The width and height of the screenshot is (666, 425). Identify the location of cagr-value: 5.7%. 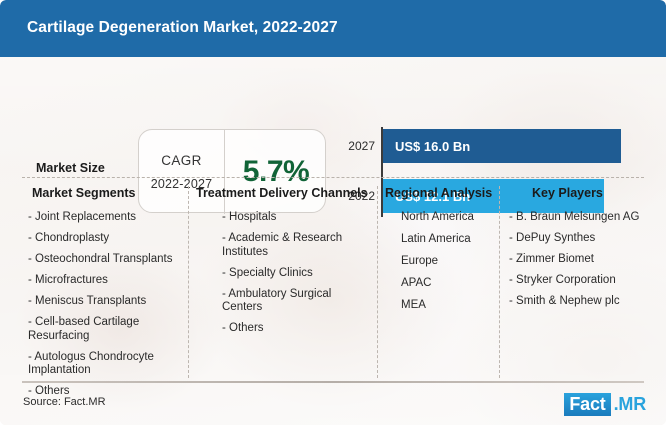
(276, 171).